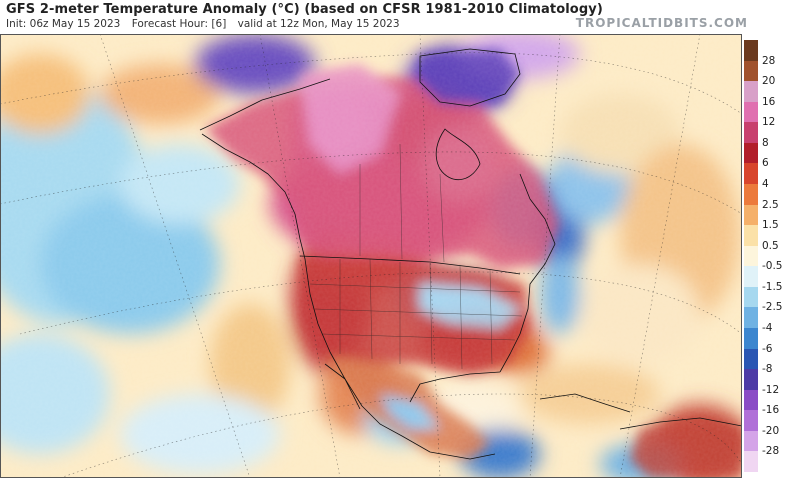  What do you see at coordinates (772, 266) in the screenshot?
I see `colorbar-label: -0.5` at bounding box center [772, 266].